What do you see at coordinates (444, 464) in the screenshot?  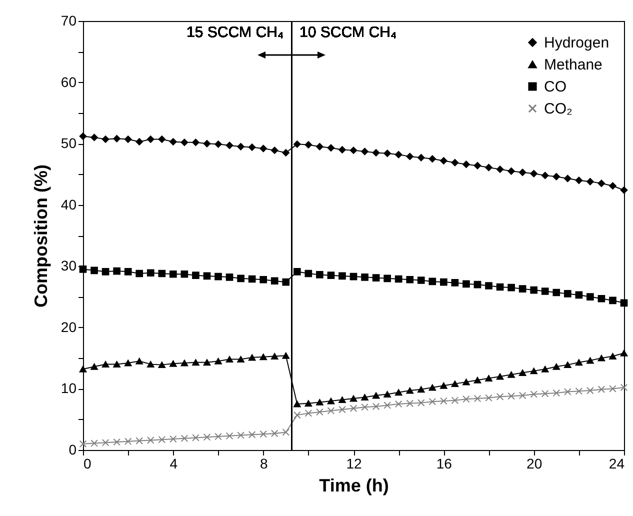 I see `x-tick-label: 16` at bounding box center [444, 464].